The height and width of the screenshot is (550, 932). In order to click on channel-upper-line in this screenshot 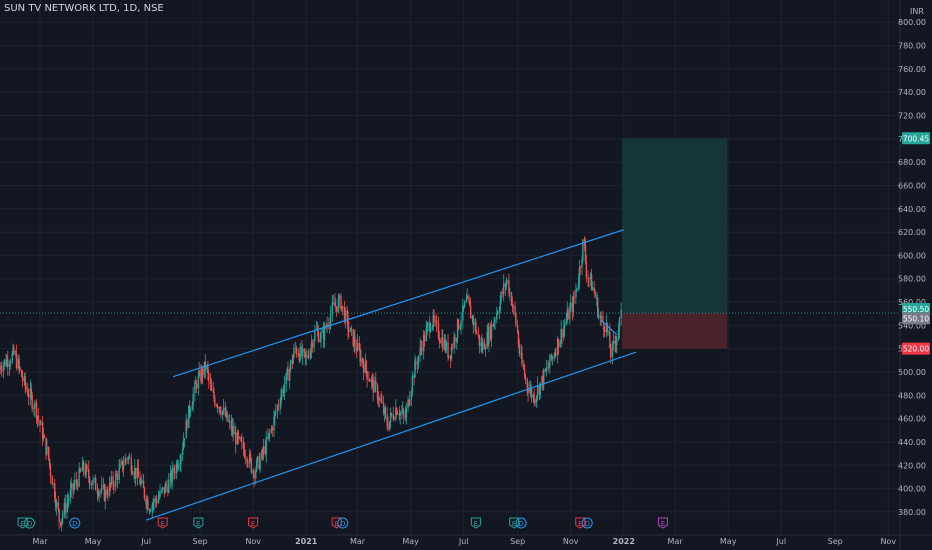, I will do `click(398, 303)`.